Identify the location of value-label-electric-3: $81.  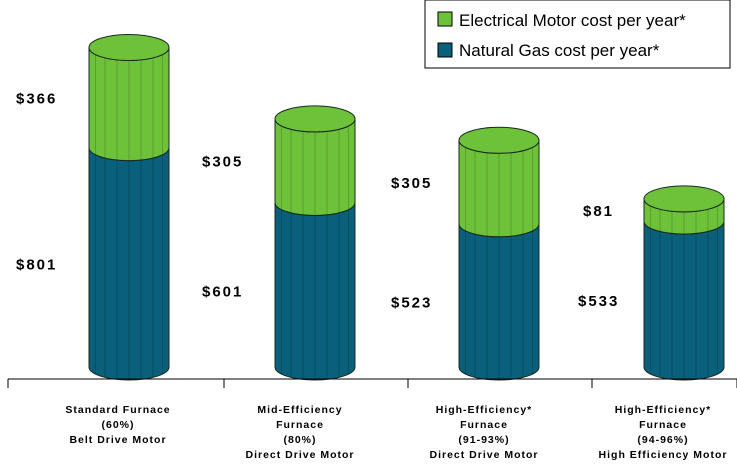
(598, 211).